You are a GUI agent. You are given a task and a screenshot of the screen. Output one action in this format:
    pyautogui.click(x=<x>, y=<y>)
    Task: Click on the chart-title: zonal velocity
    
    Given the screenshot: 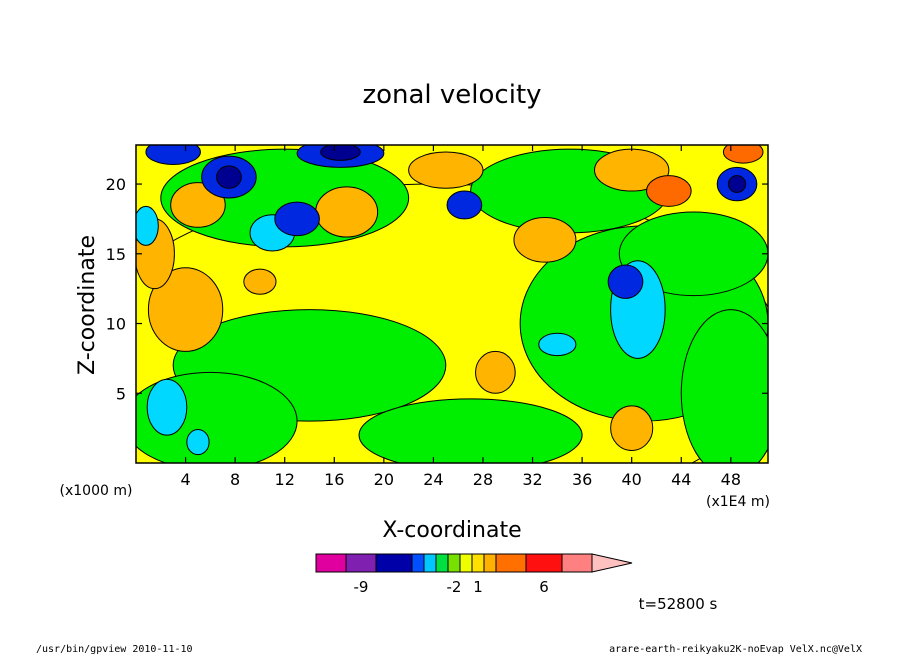 What is the action you would take?
    pyautogui.click(x=451, y=95)
    